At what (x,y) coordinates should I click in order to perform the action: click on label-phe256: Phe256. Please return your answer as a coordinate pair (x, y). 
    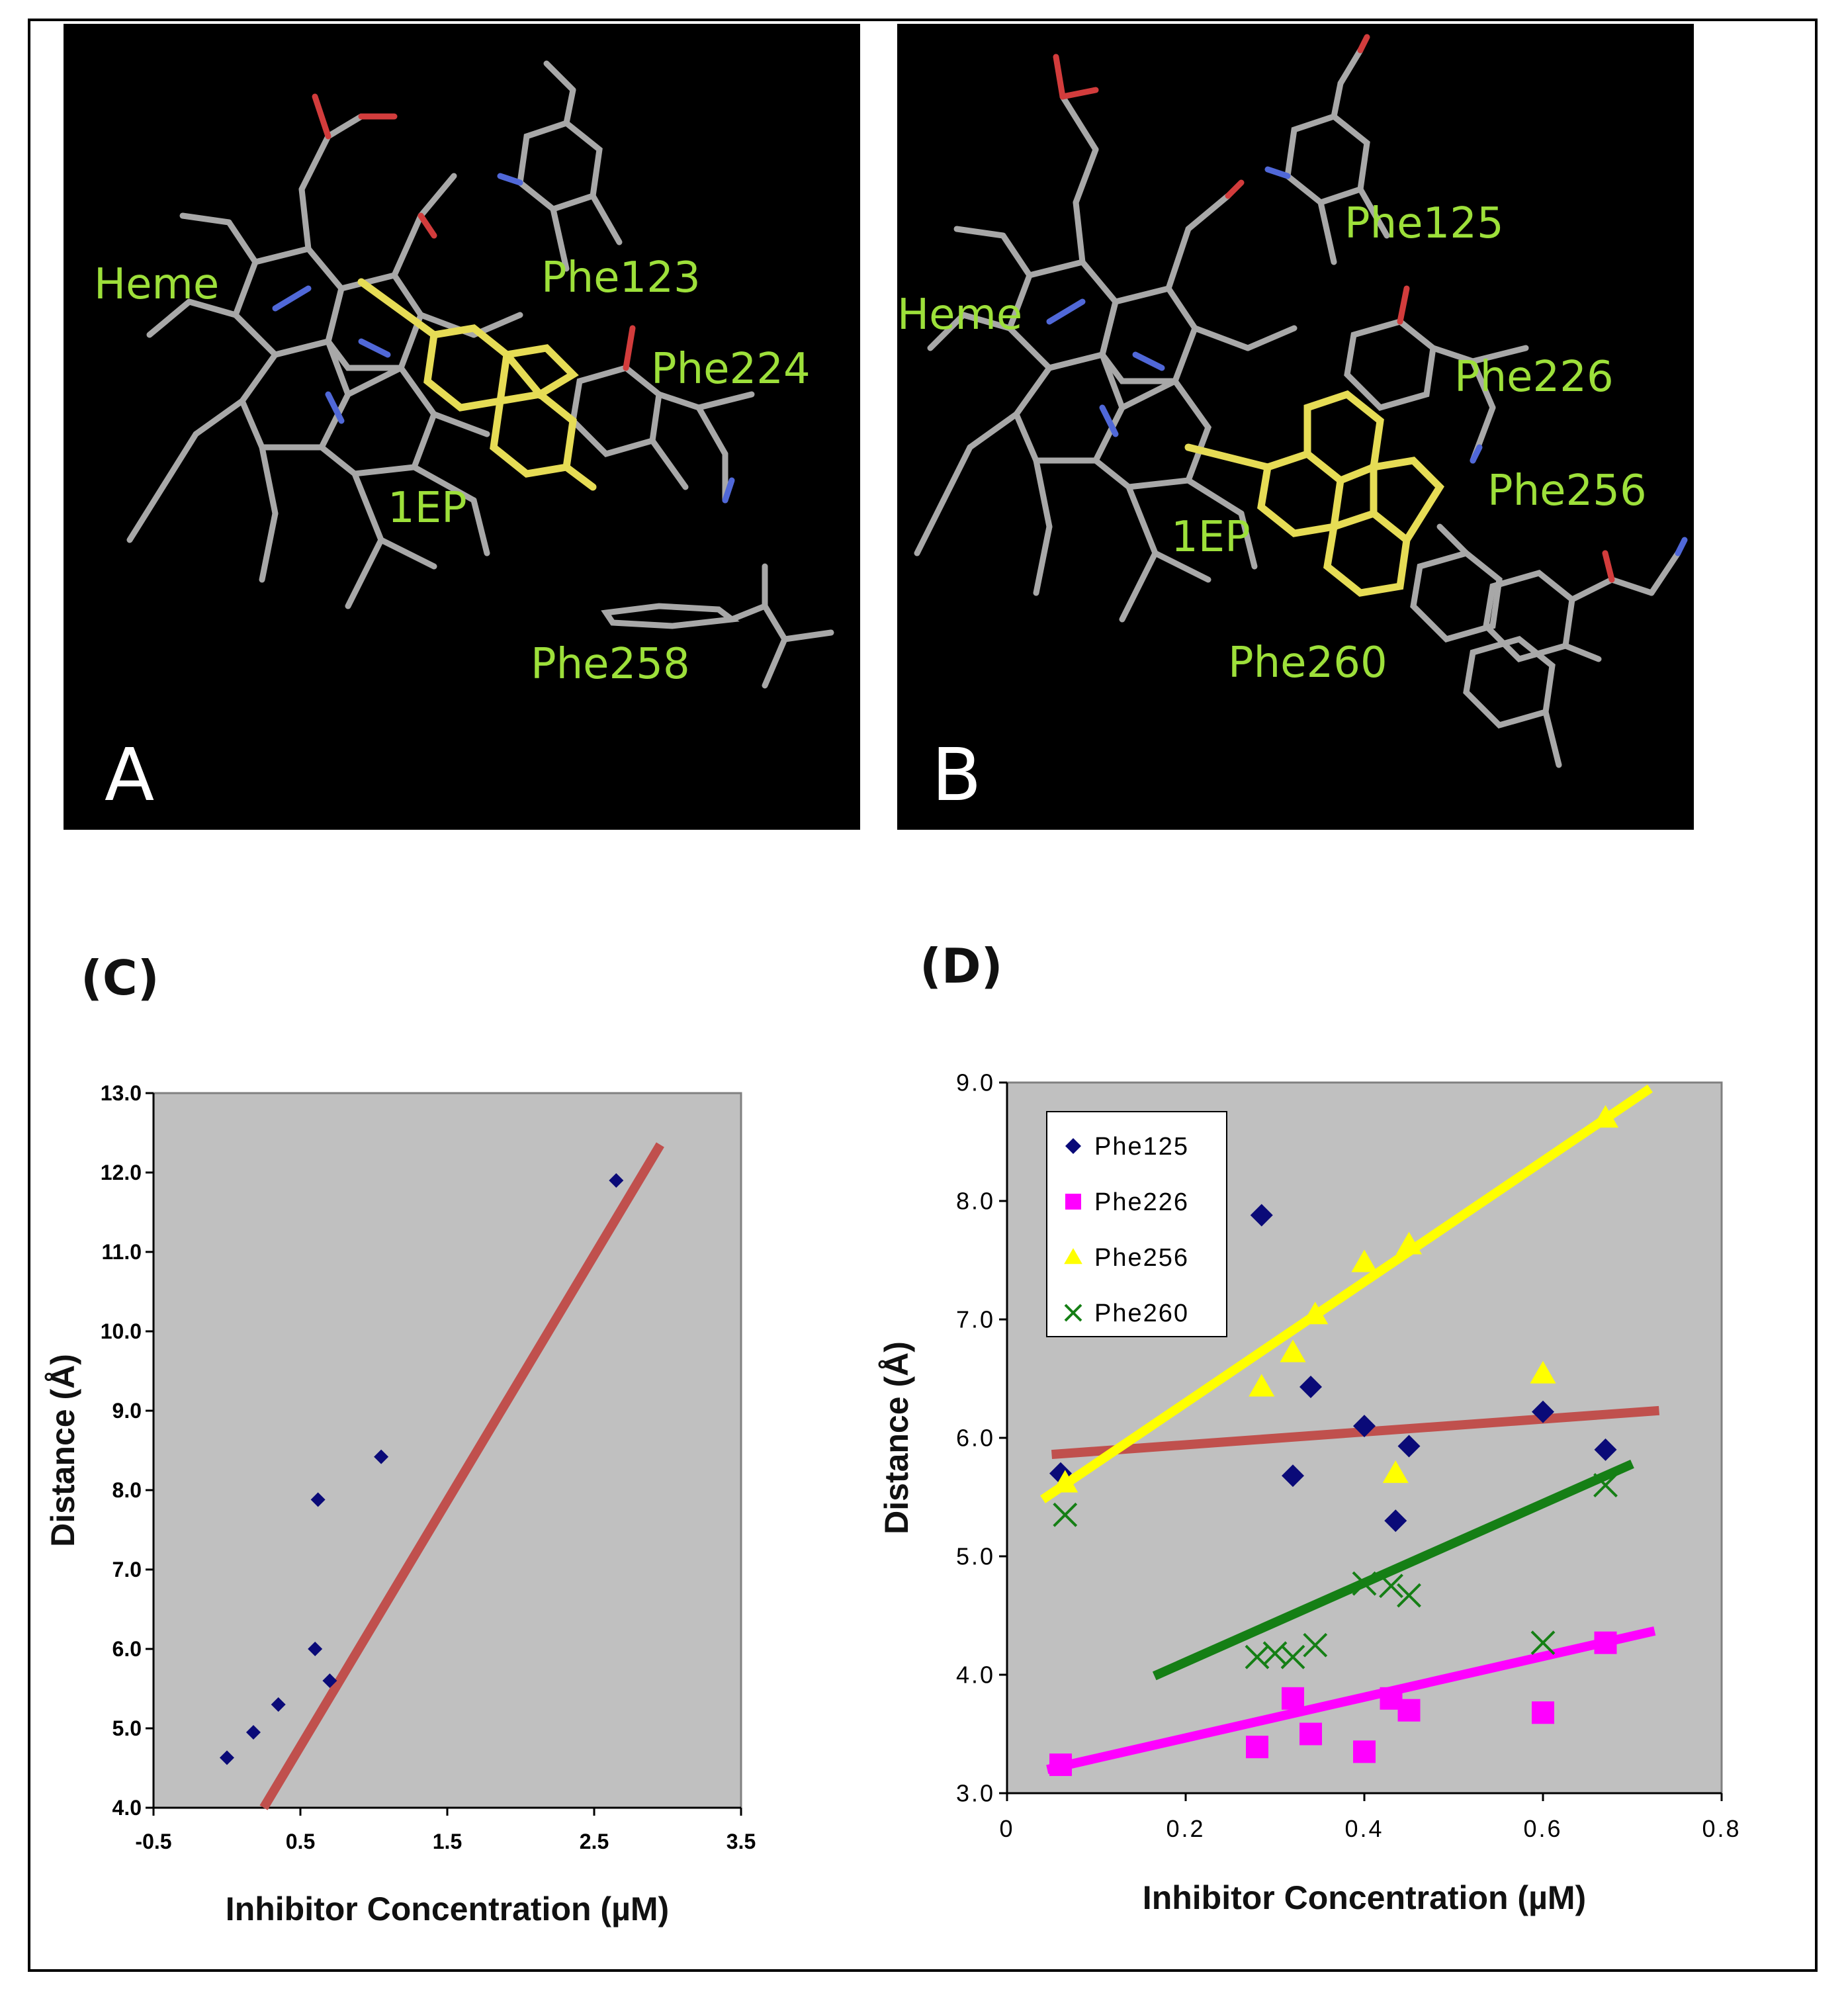
    Looking at the image, I should click on (1567, 490).